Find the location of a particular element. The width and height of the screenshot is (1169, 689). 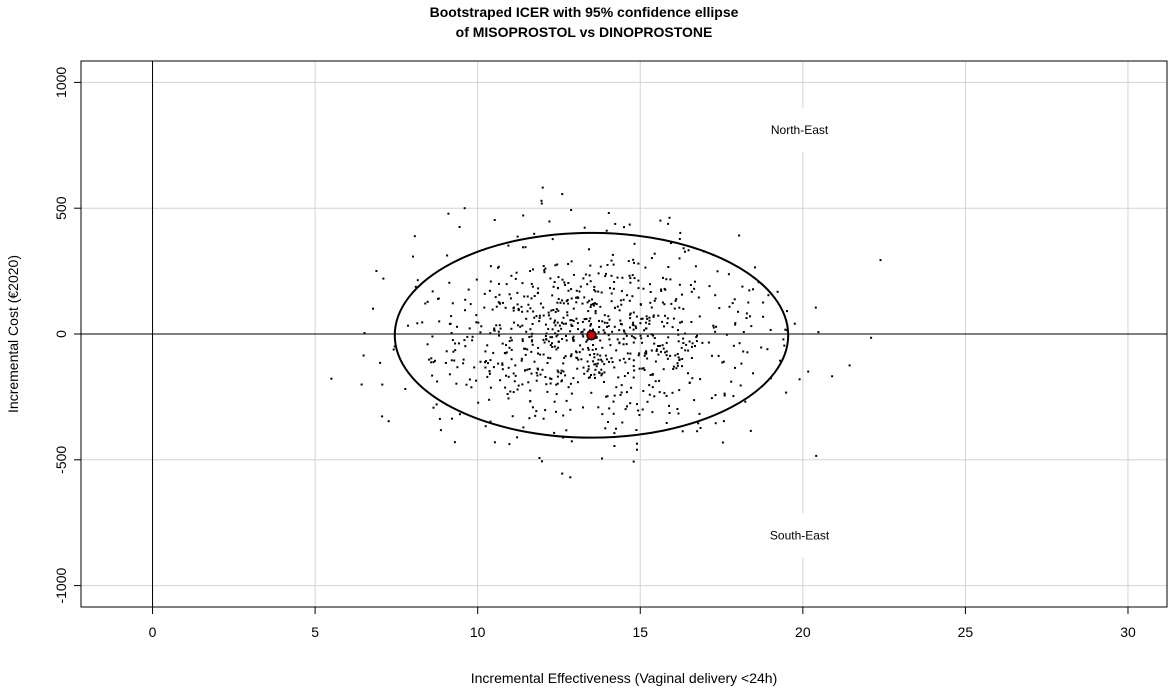

x-tick-label-1: 5 is located at coordinates (315, 632).